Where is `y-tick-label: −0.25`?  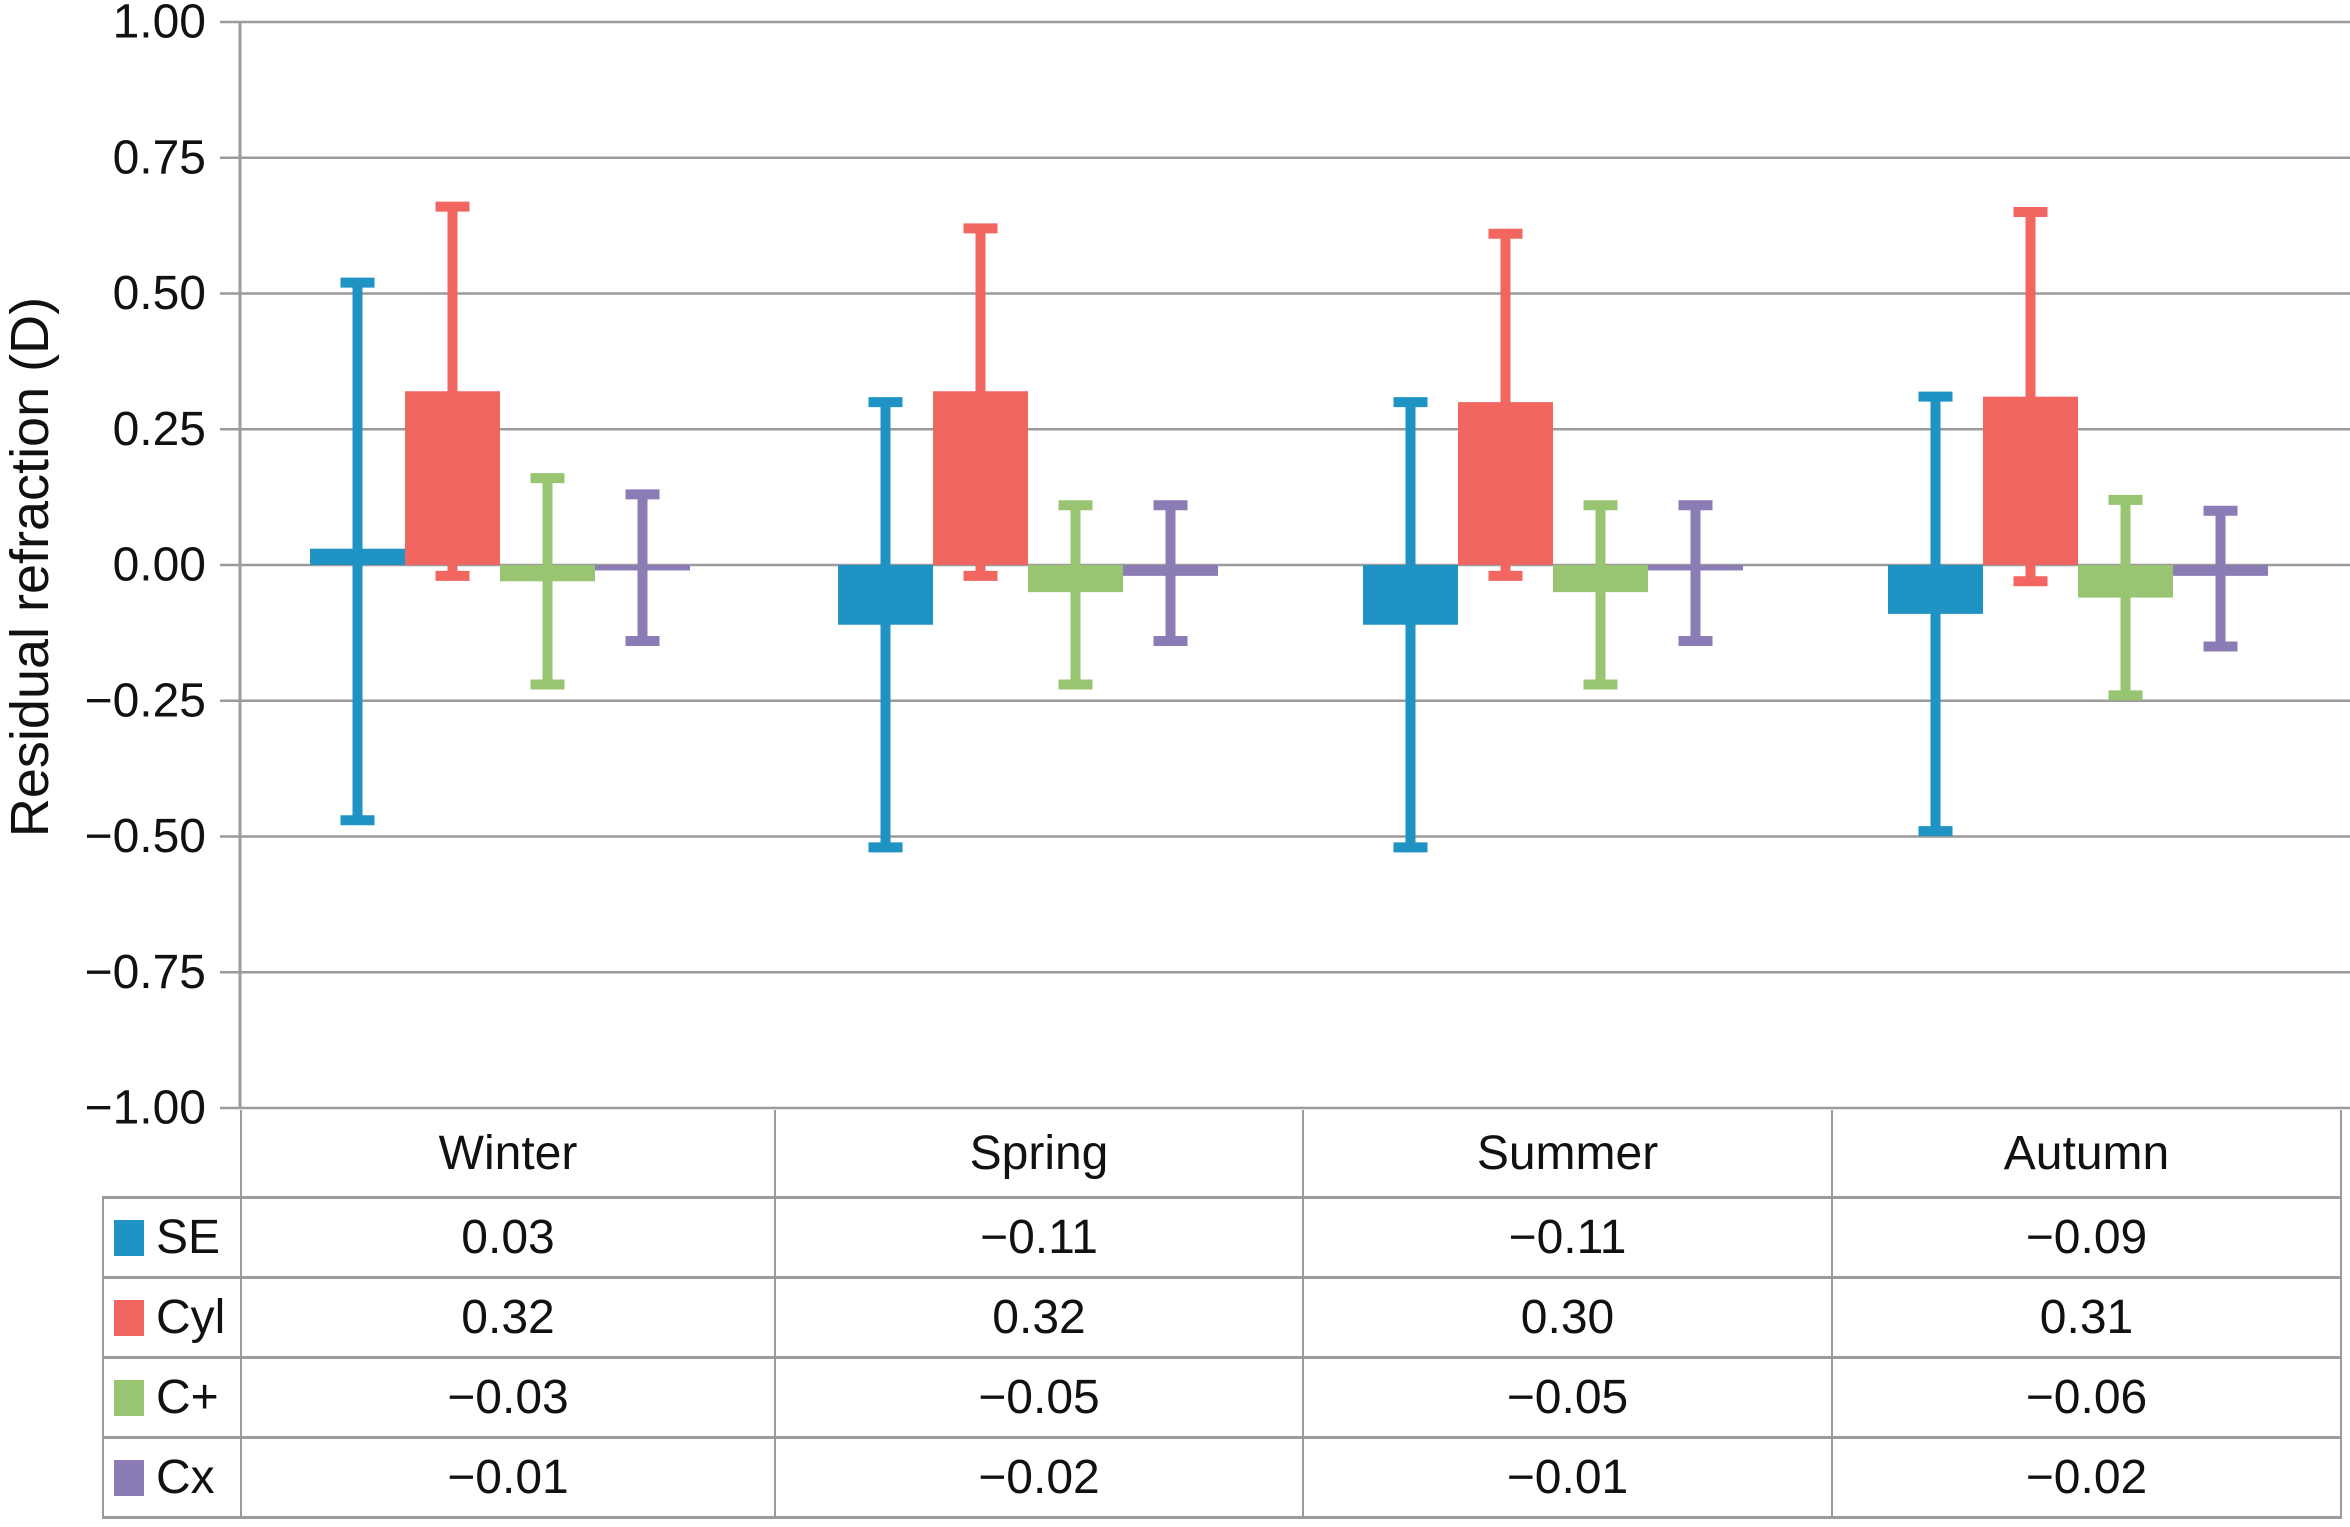 y-tick-label: −0.25 is located at coordinates (145, 700).